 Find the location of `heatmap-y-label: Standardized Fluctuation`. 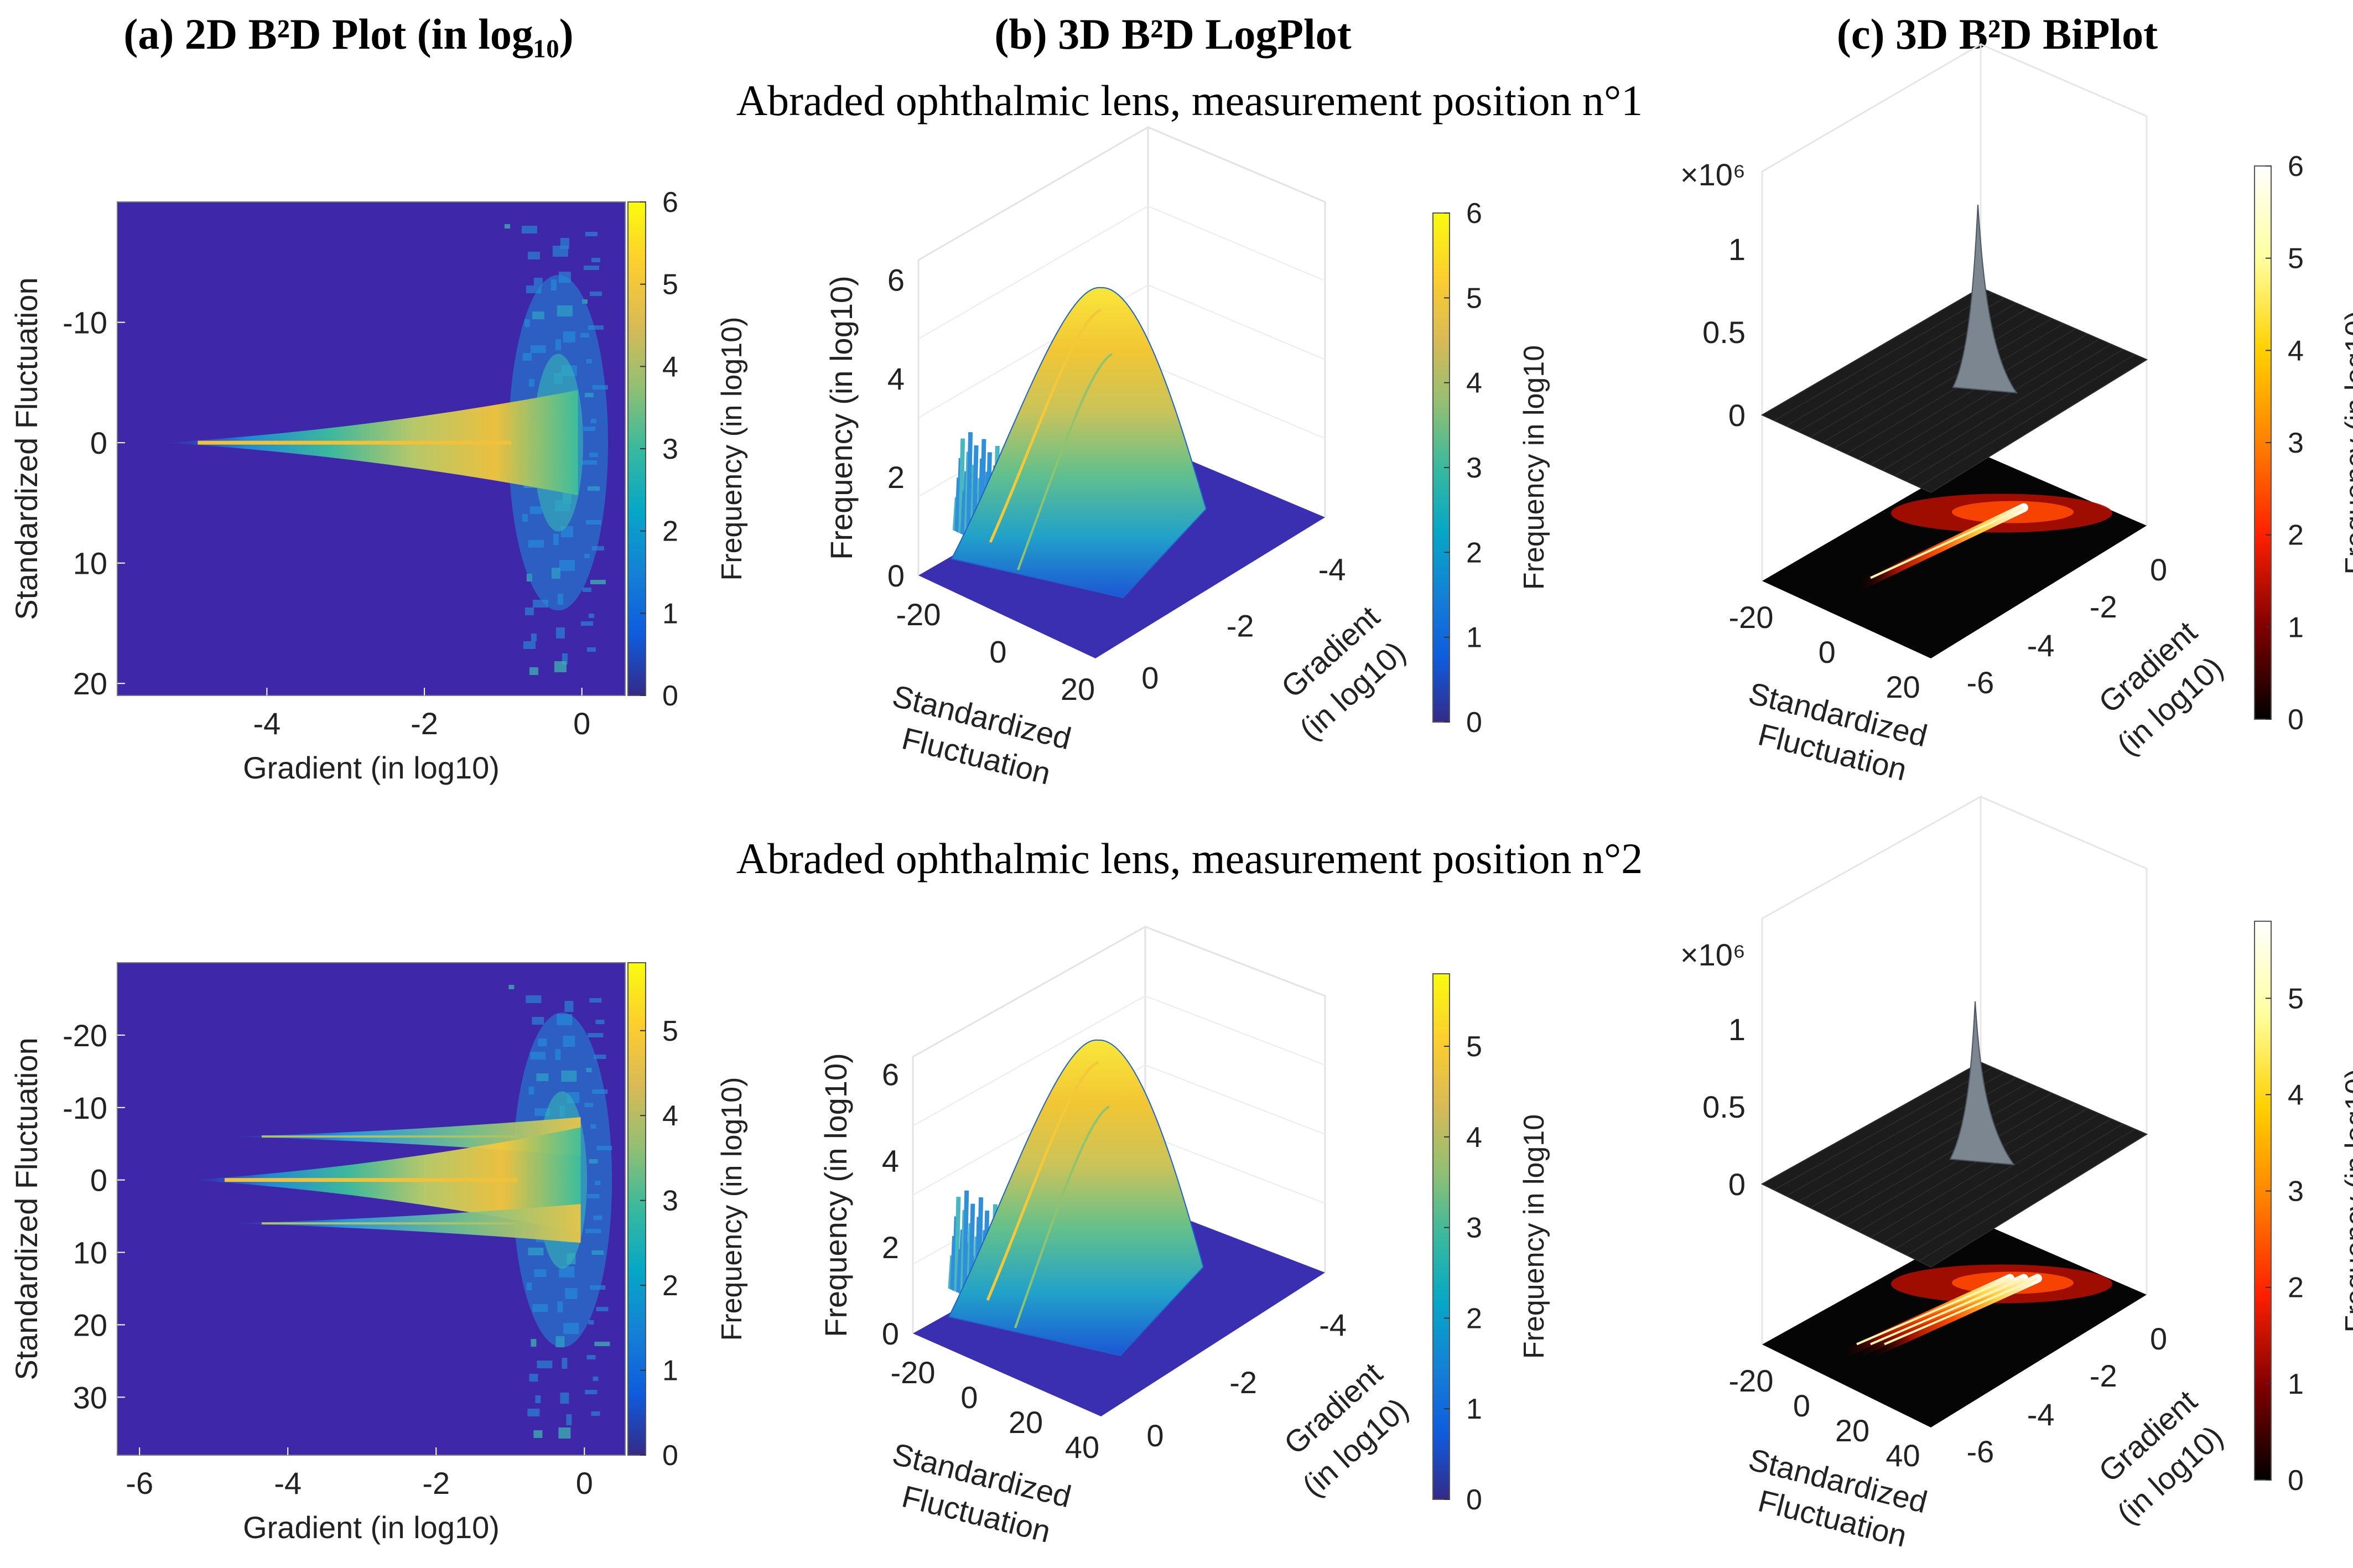

heatmap-y-label: Standardized Fluctuation is located at coordinates (27, 449).